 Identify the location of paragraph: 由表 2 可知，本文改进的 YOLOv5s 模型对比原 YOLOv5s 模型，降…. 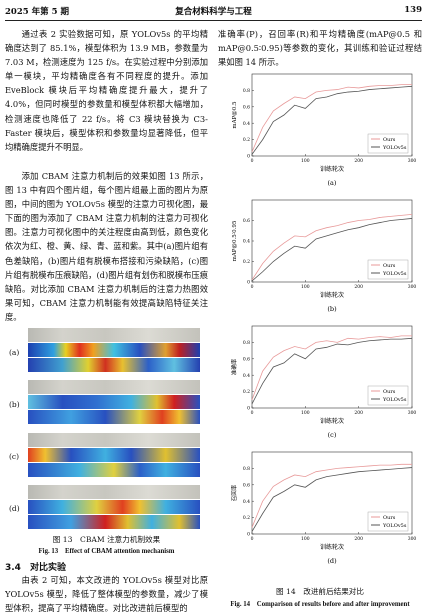
(106, 594).